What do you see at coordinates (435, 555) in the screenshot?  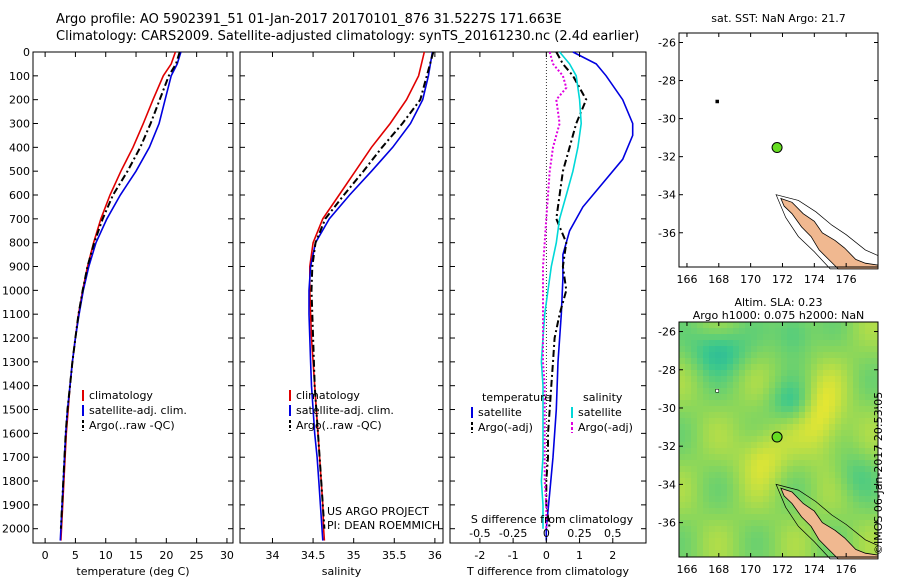 I see `x-tick-label: 36` at bounding box center [435, 555].